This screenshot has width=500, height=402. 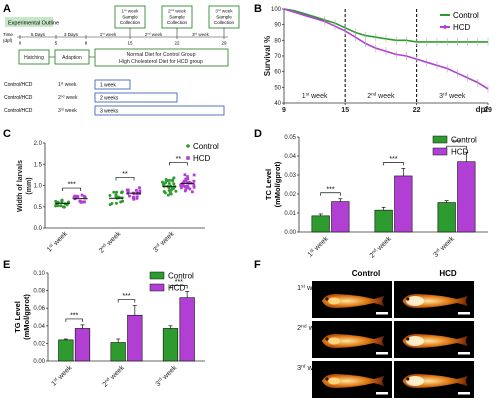 I want to click on width-ylabel-unit: (mm), so click(x=29, y=185).